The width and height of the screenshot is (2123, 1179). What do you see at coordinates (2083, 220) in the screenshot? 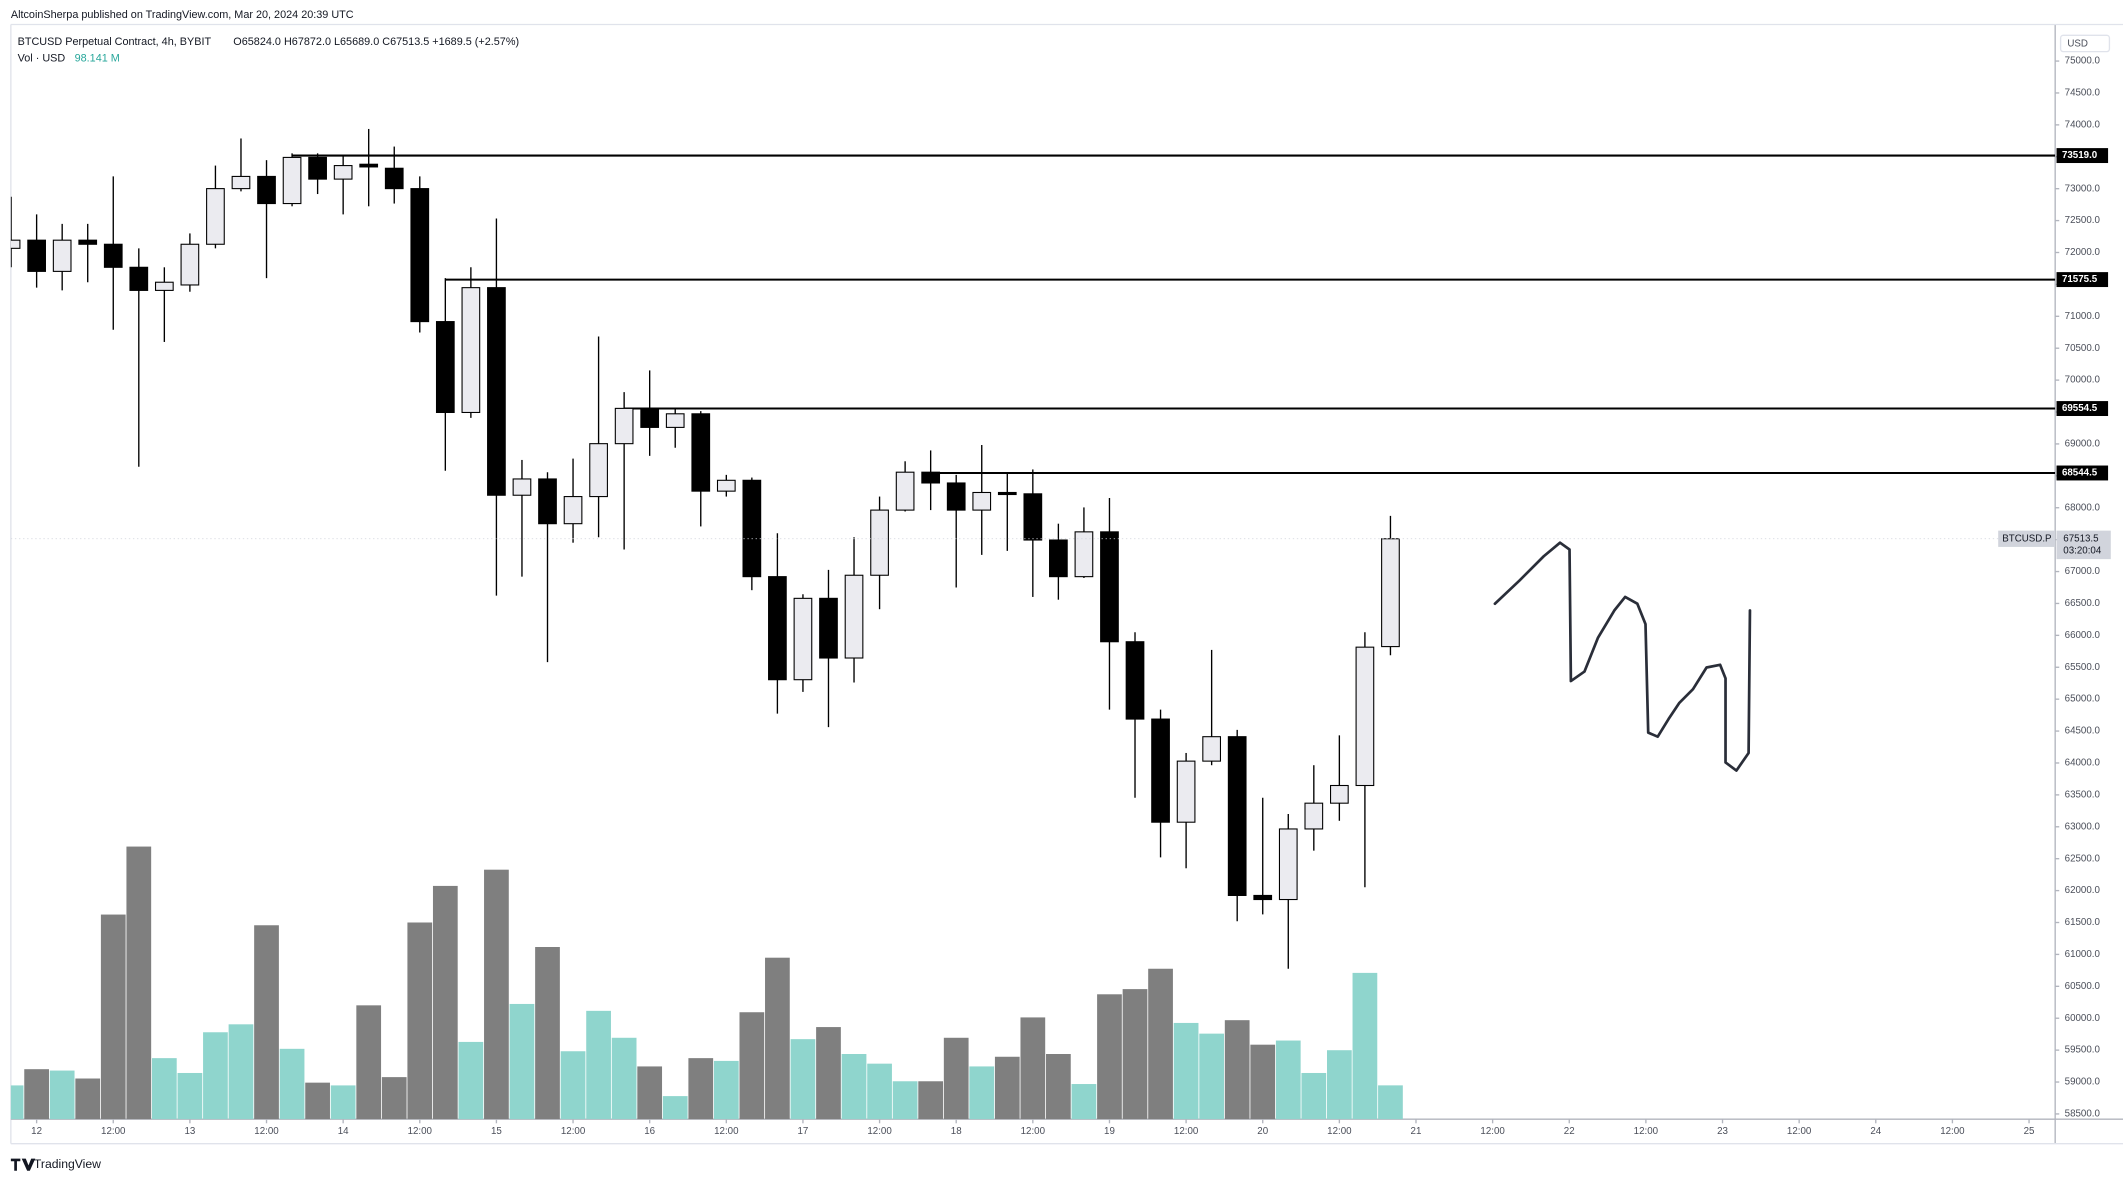
I see `y-tick-label: 72500.0` at bounding box center [2083, 220].